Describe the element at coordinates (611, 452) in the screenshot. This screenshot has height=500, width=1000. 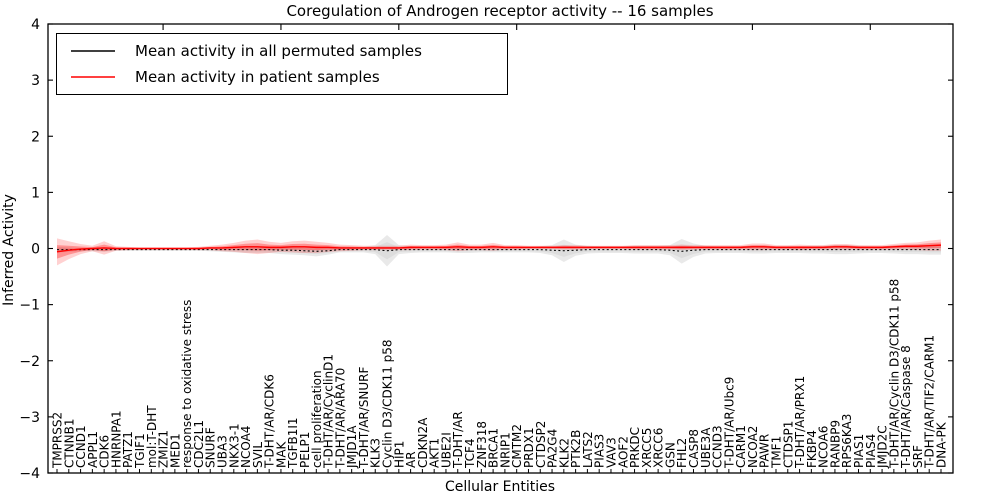
I see `x-category-label: VAV3` at that location.